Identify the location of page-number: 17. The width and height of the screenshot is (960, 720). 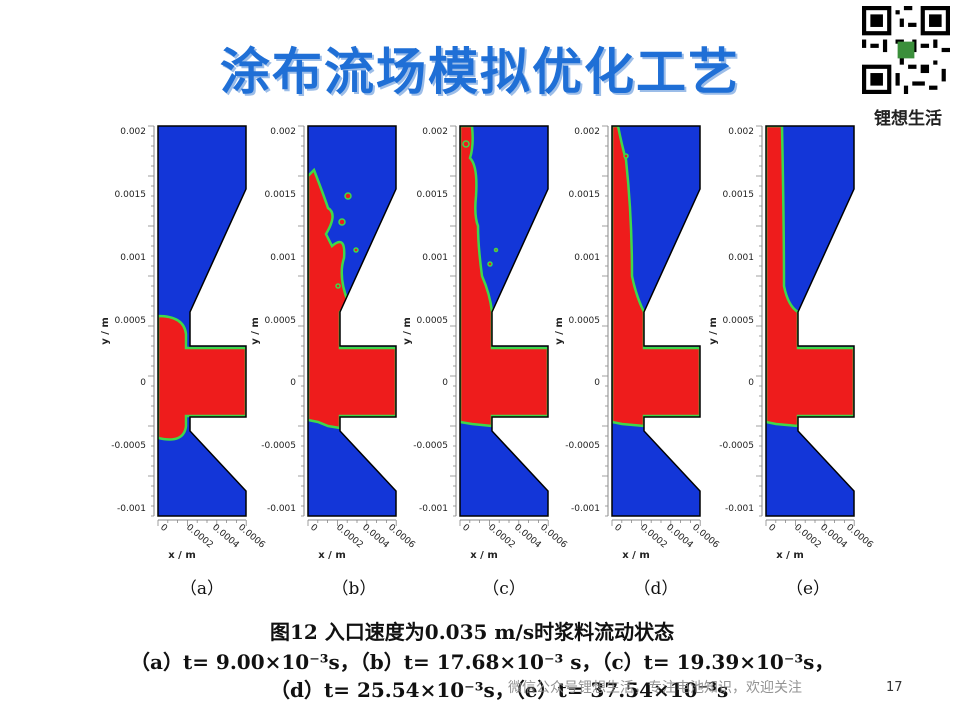
(894, 687).